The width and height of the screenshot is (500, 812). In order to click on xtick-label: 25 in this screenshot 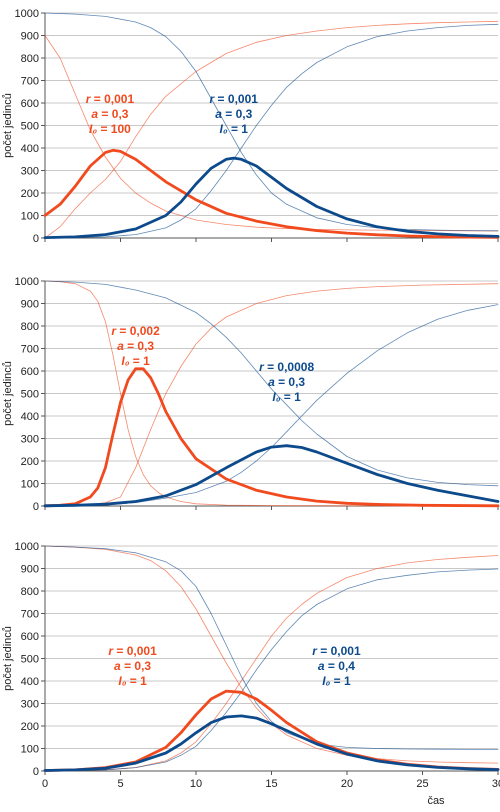, I will do `click(422, 784)`.